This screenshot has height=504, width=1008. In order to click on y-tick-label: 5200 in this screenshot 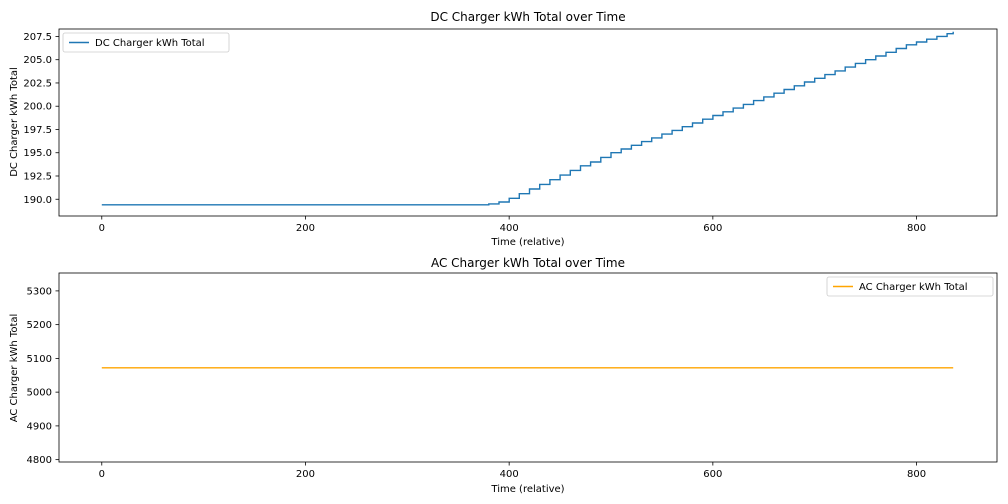, I will do `click(39, 325)`.